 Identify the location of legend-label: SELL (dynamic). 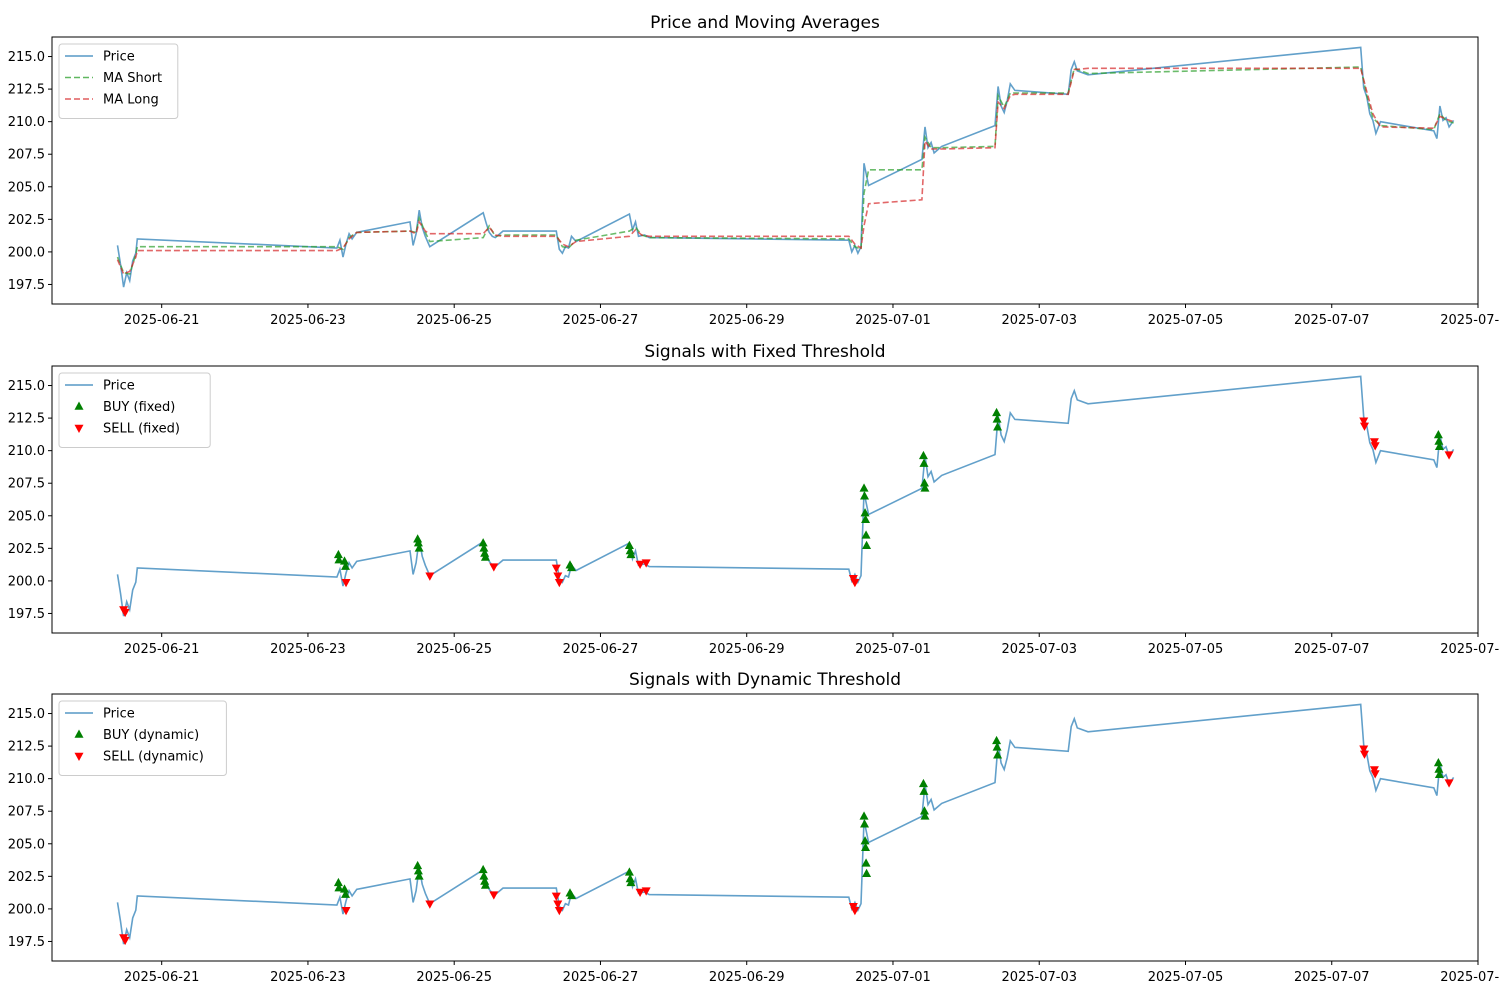
(153, 757).